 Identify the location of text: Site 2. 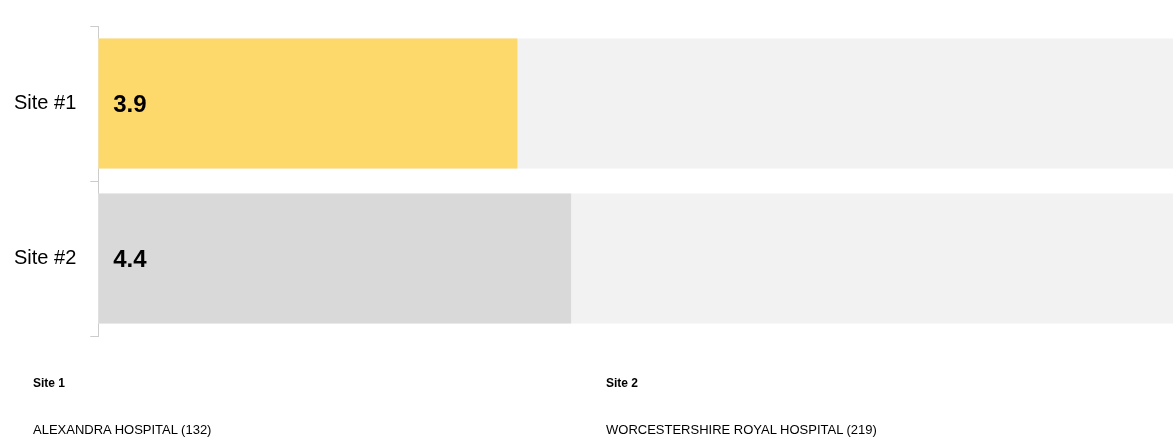
(622, 383).